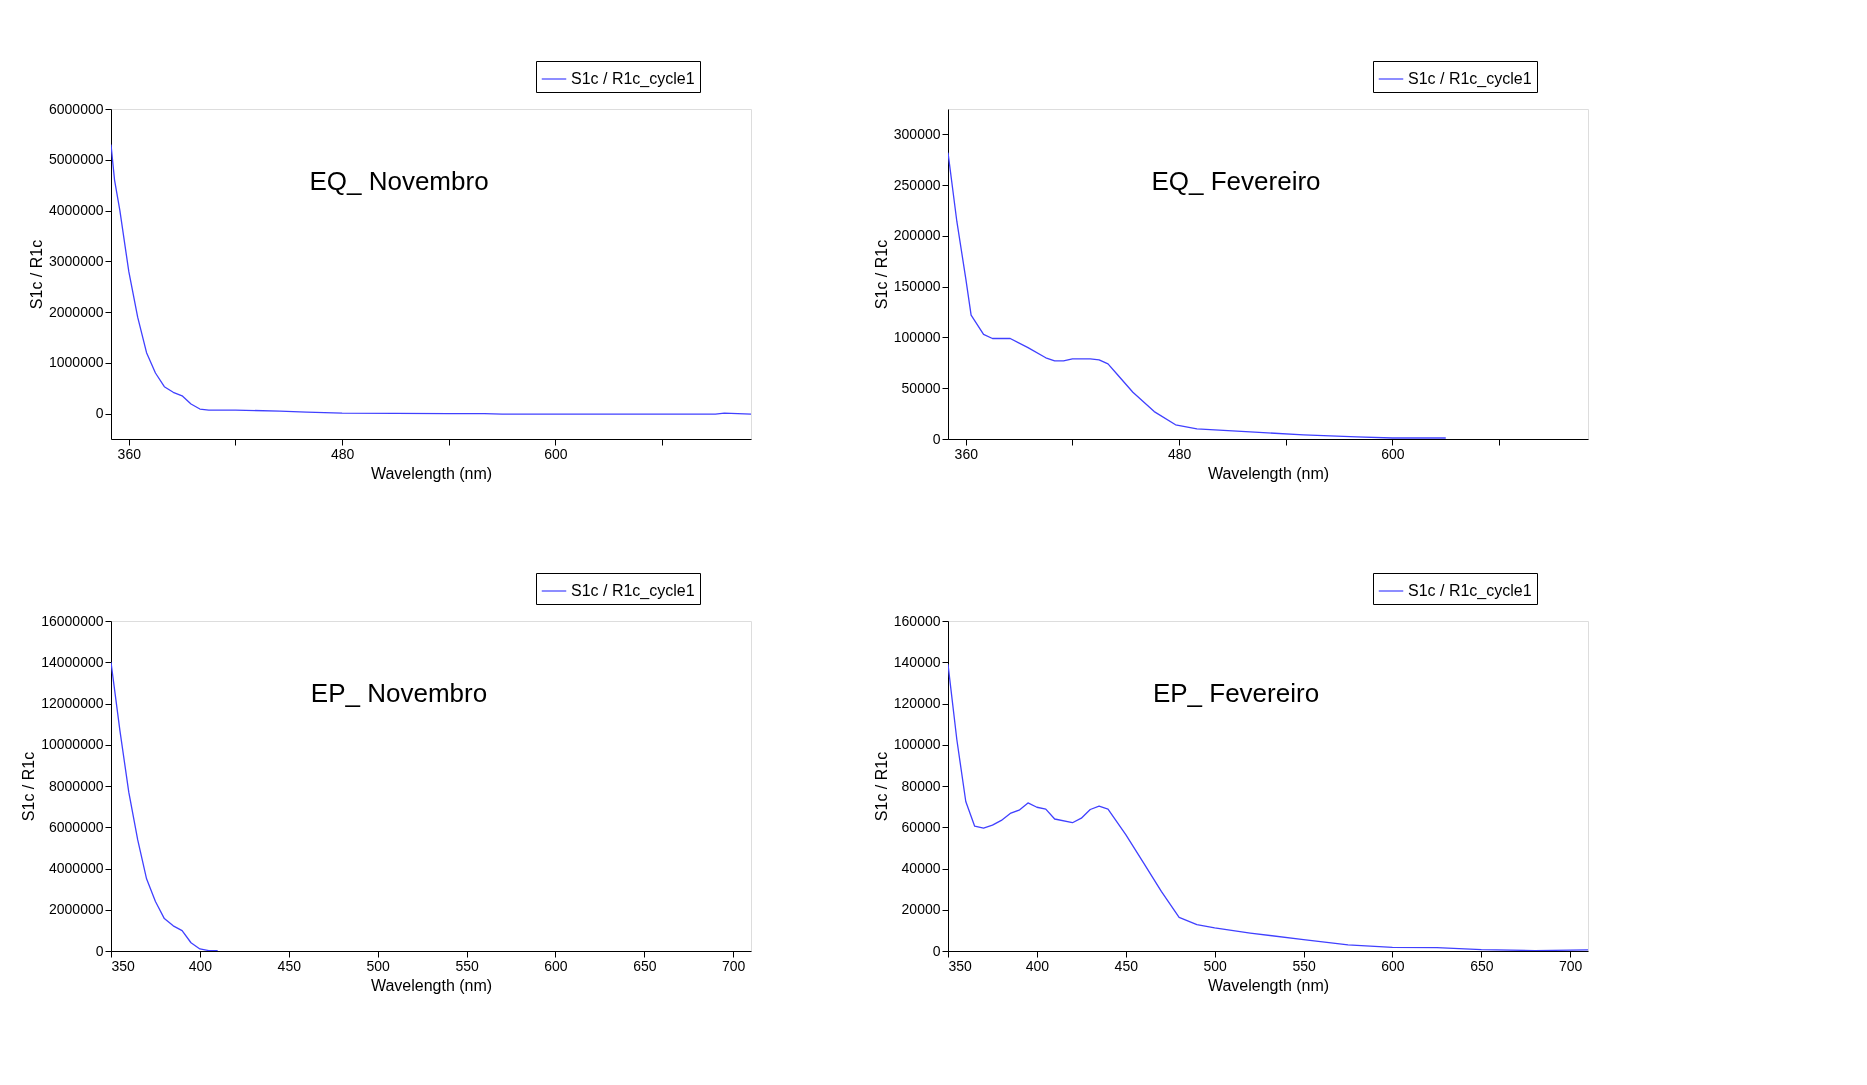  What do you see at coordinates (72, 620) in the screenshot?
I see `y-tick-label: 16000000` at bounding box center [72, 620].